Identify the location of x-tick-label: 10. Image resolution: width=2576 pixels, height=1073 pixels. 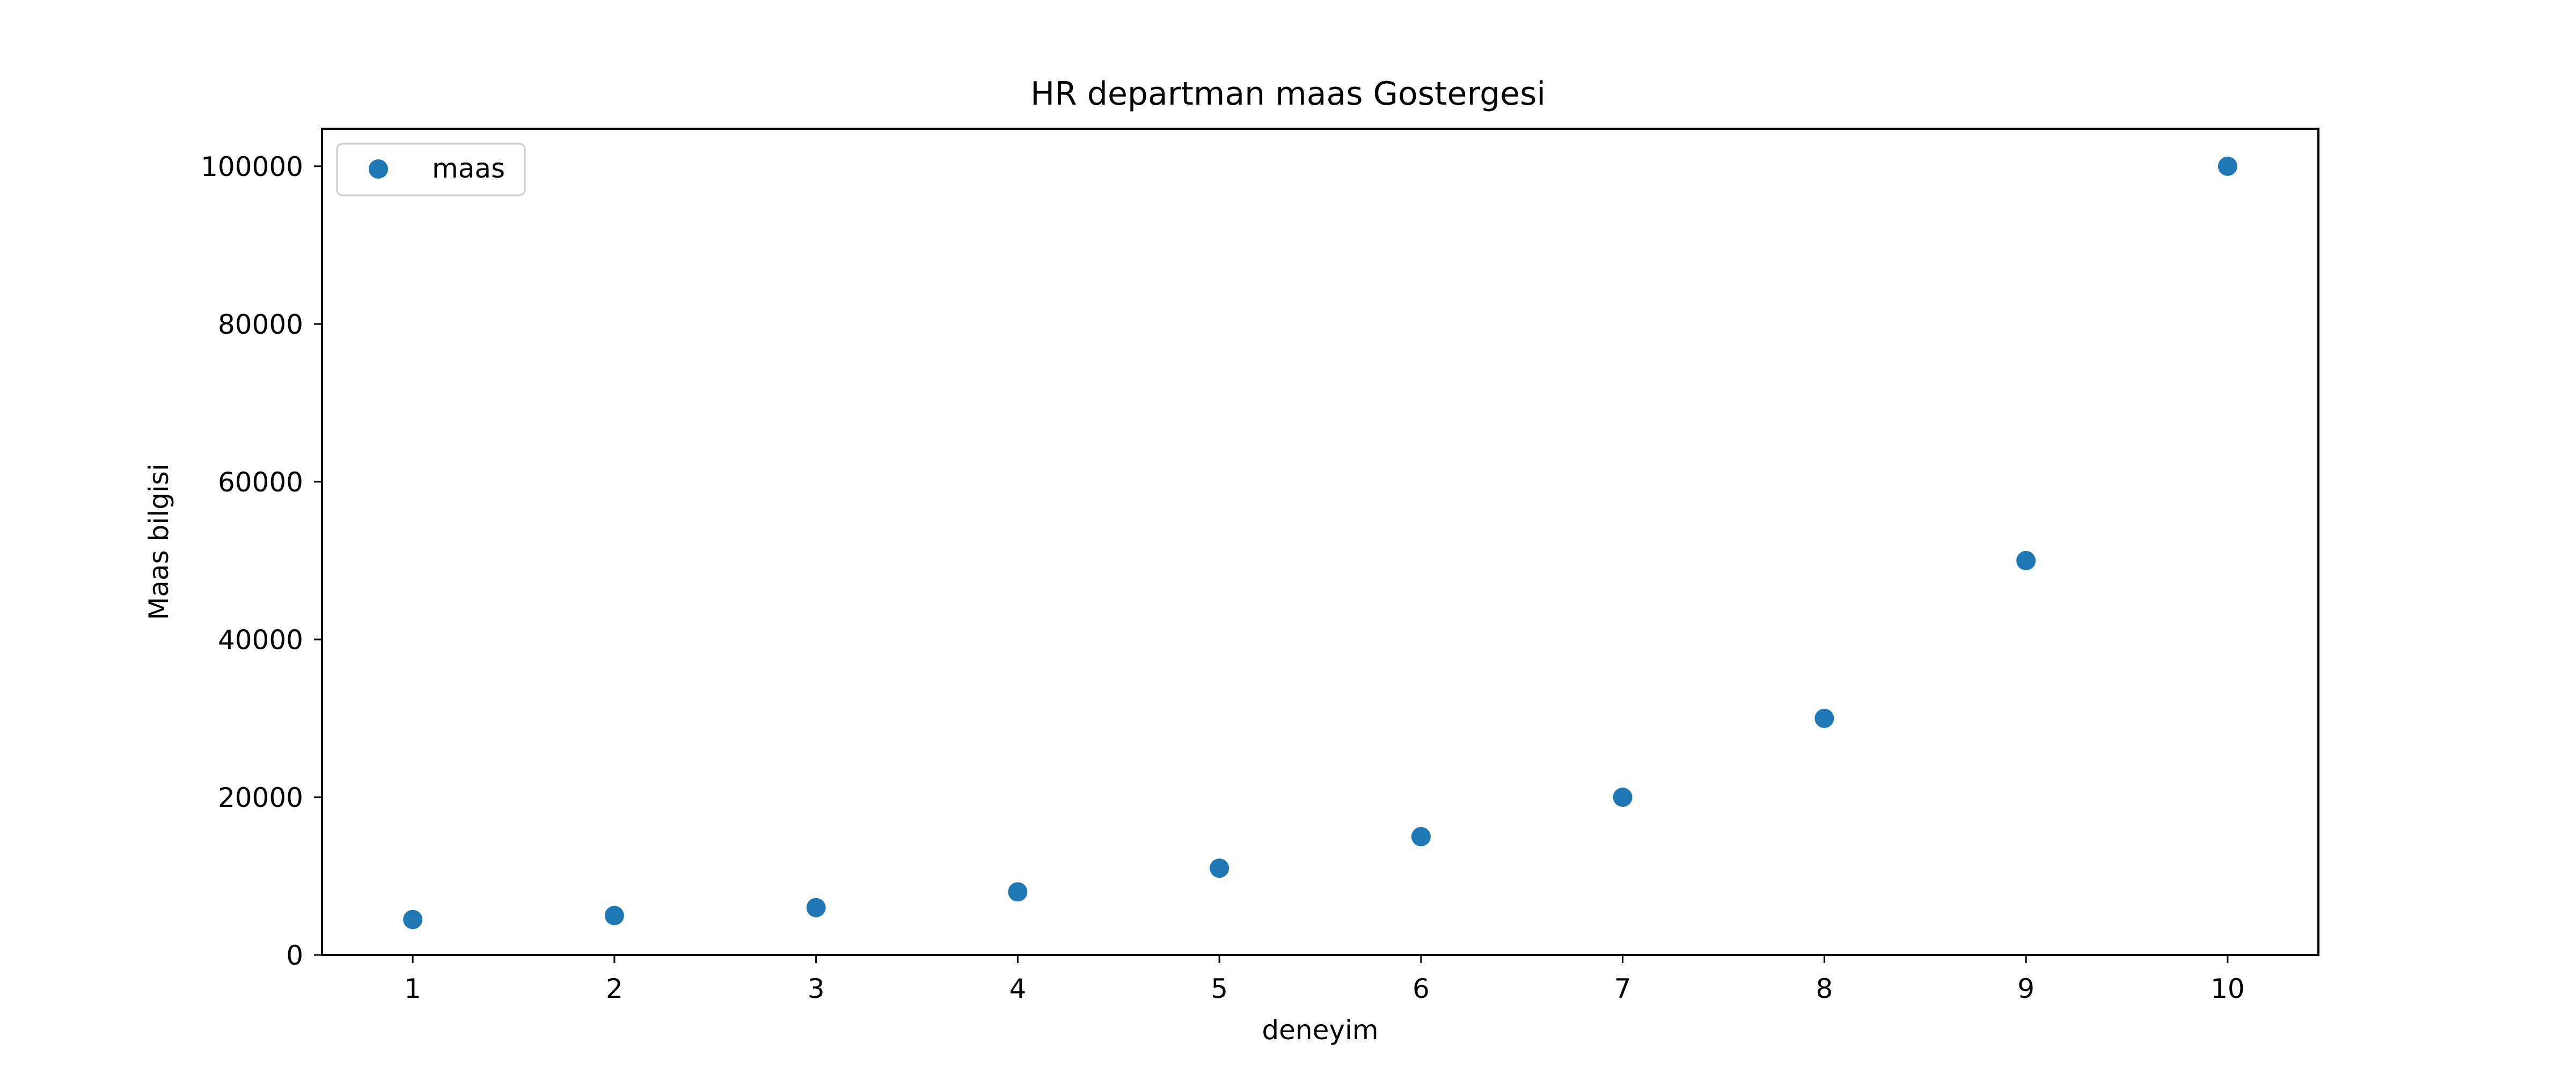
(2228, 988).